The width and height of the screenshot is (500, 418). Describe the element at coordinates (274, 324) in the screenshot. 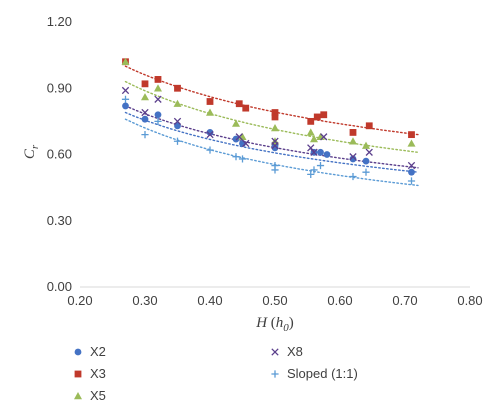

I see `x-axis-title: H (h0)` at that location.